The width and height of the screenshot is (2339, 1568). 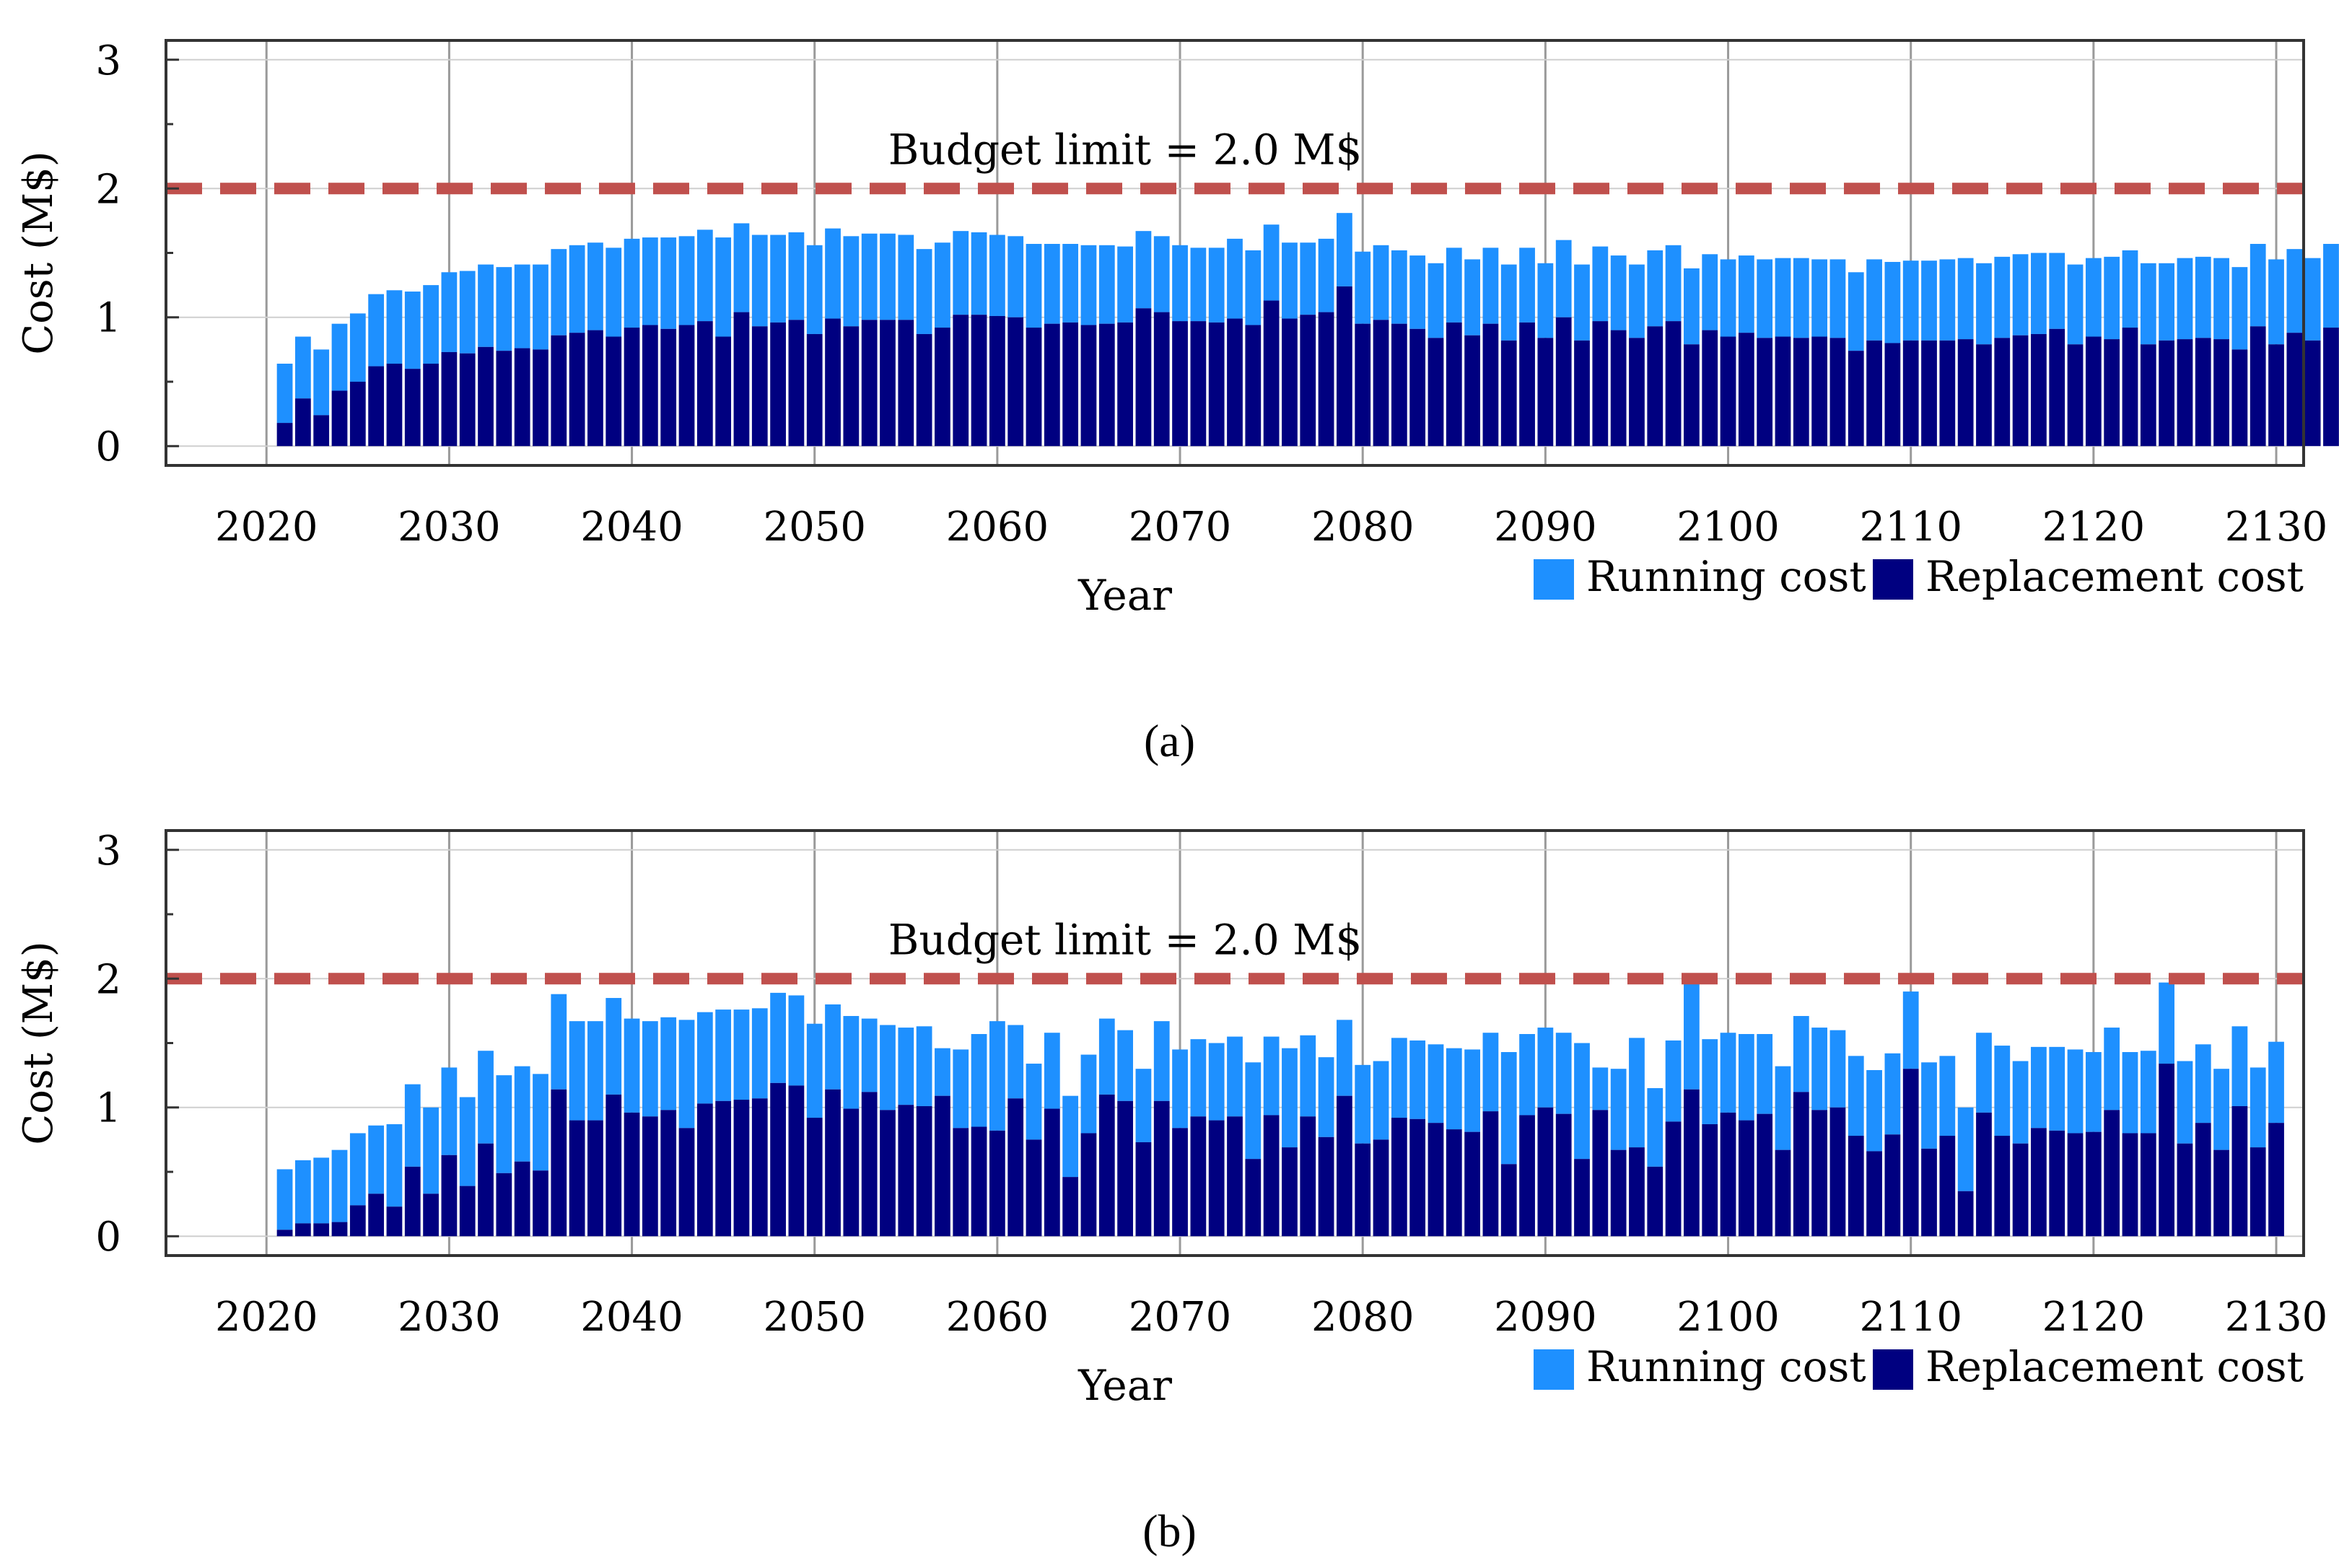 What do you see at coordinates (613, 1046) in the screenshot?
I see `chart-b-bar-running-2039` at bounding box center [613, 1046].